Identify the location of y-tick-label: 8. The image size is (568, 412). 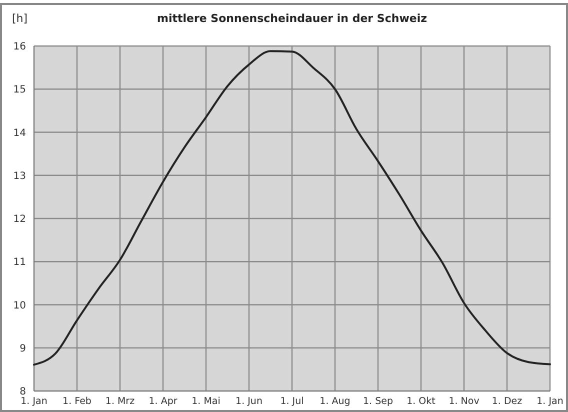
(23, 392).